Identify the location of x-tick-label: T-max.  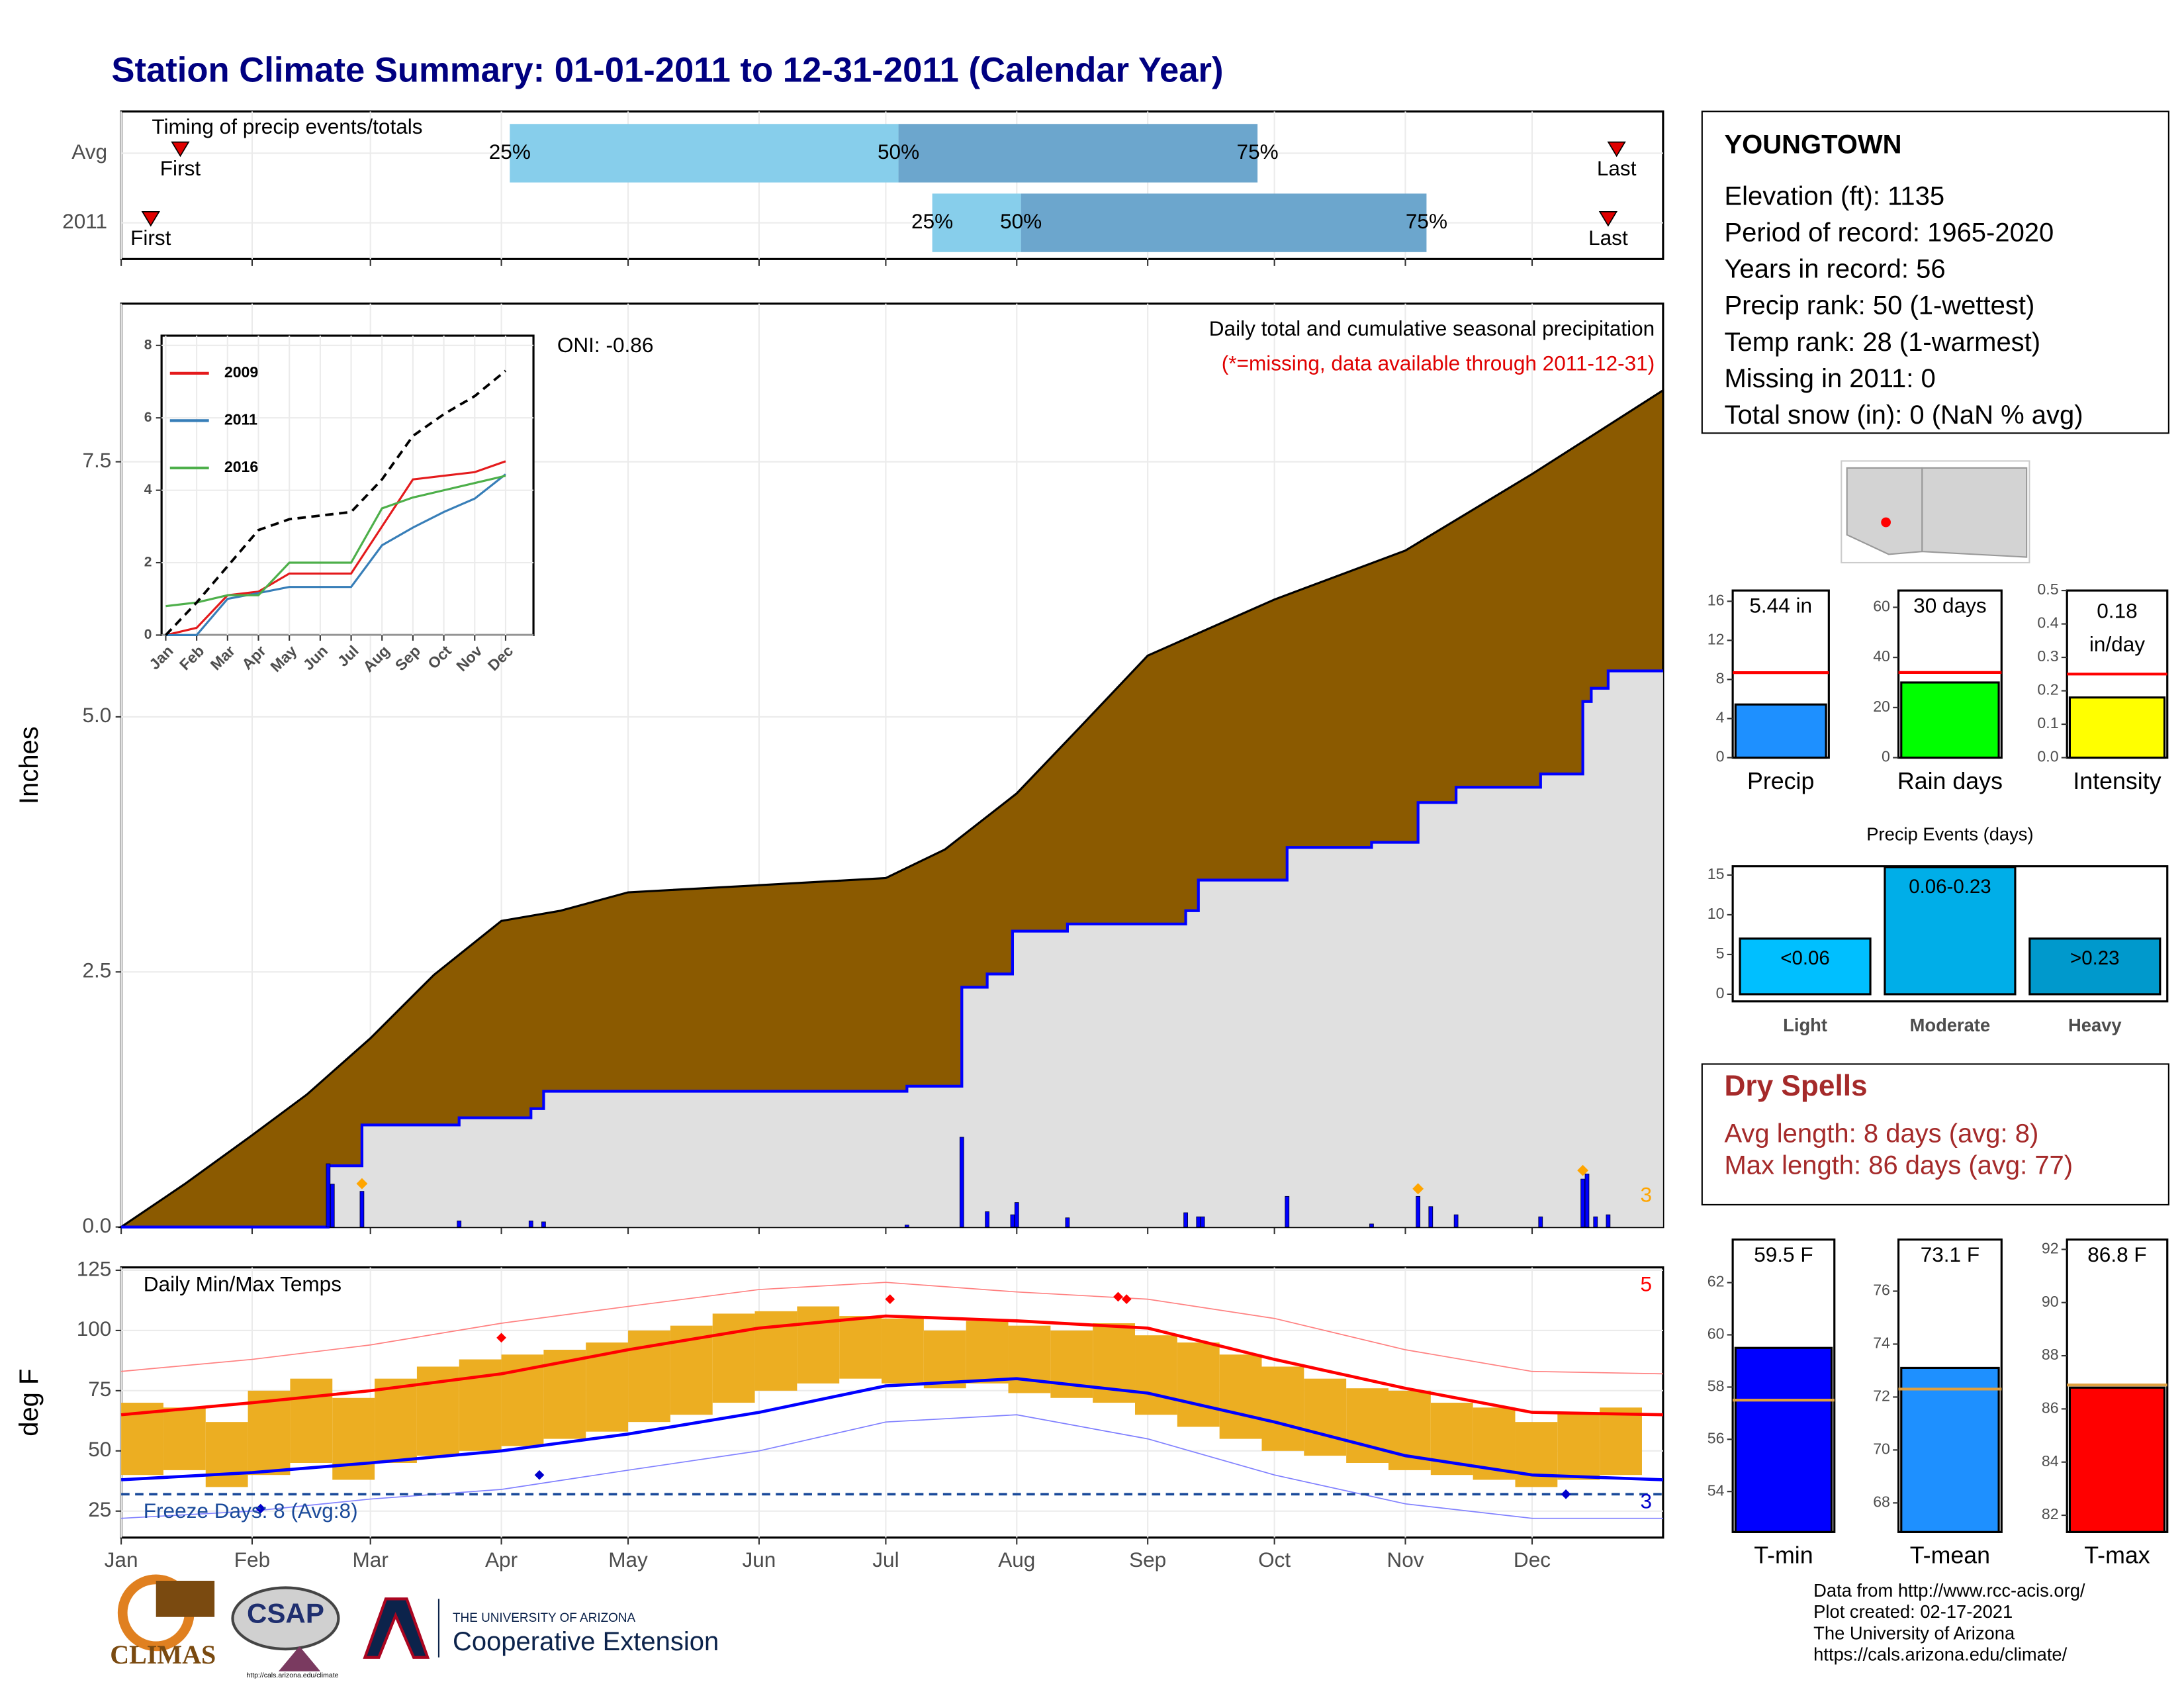
(2117, 1555).